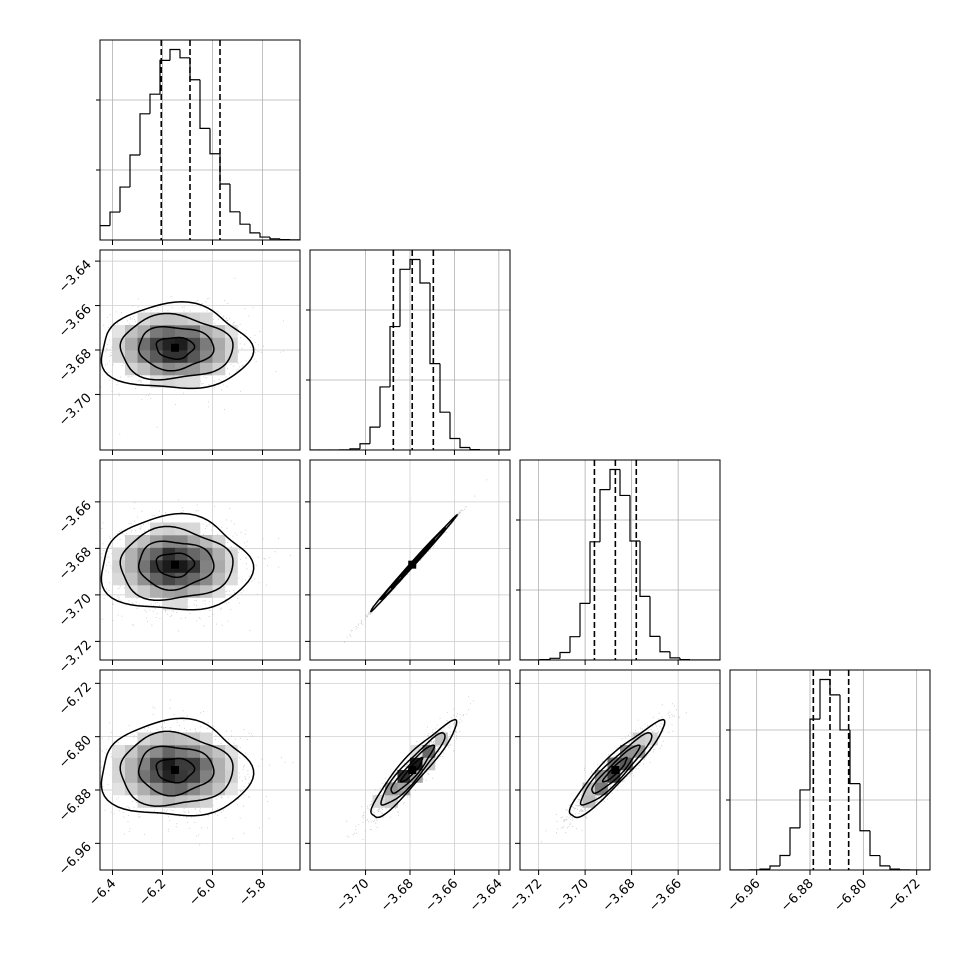  Describe the element at coordinates (410, 350) in the screenshot. I see `hist-1-frame` at that location.